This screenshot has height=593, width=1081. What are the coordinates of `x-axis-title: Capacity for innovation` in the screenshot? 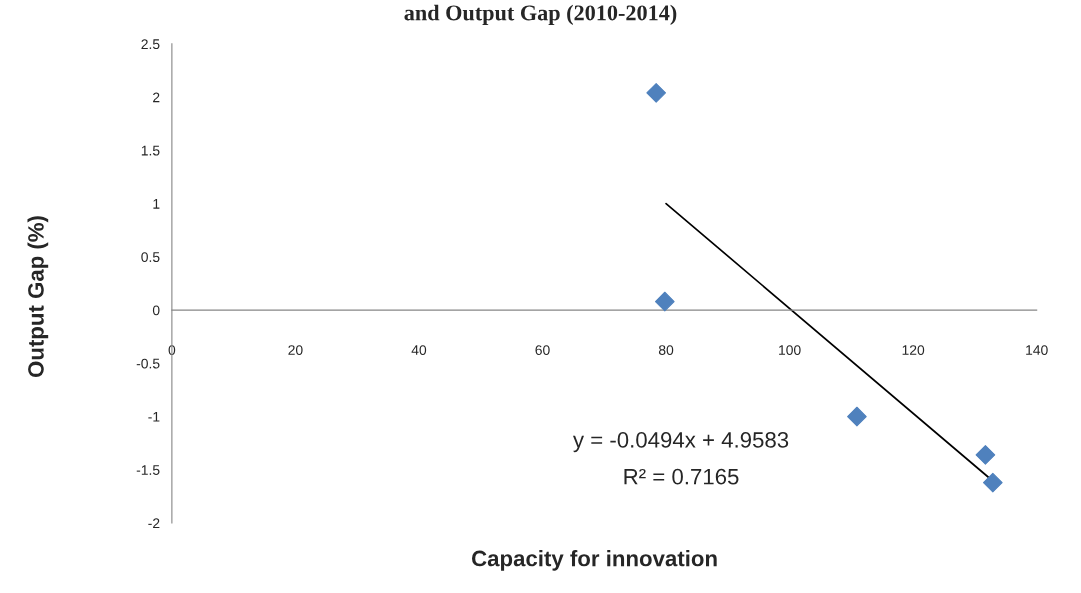 It's located at (594, 560).